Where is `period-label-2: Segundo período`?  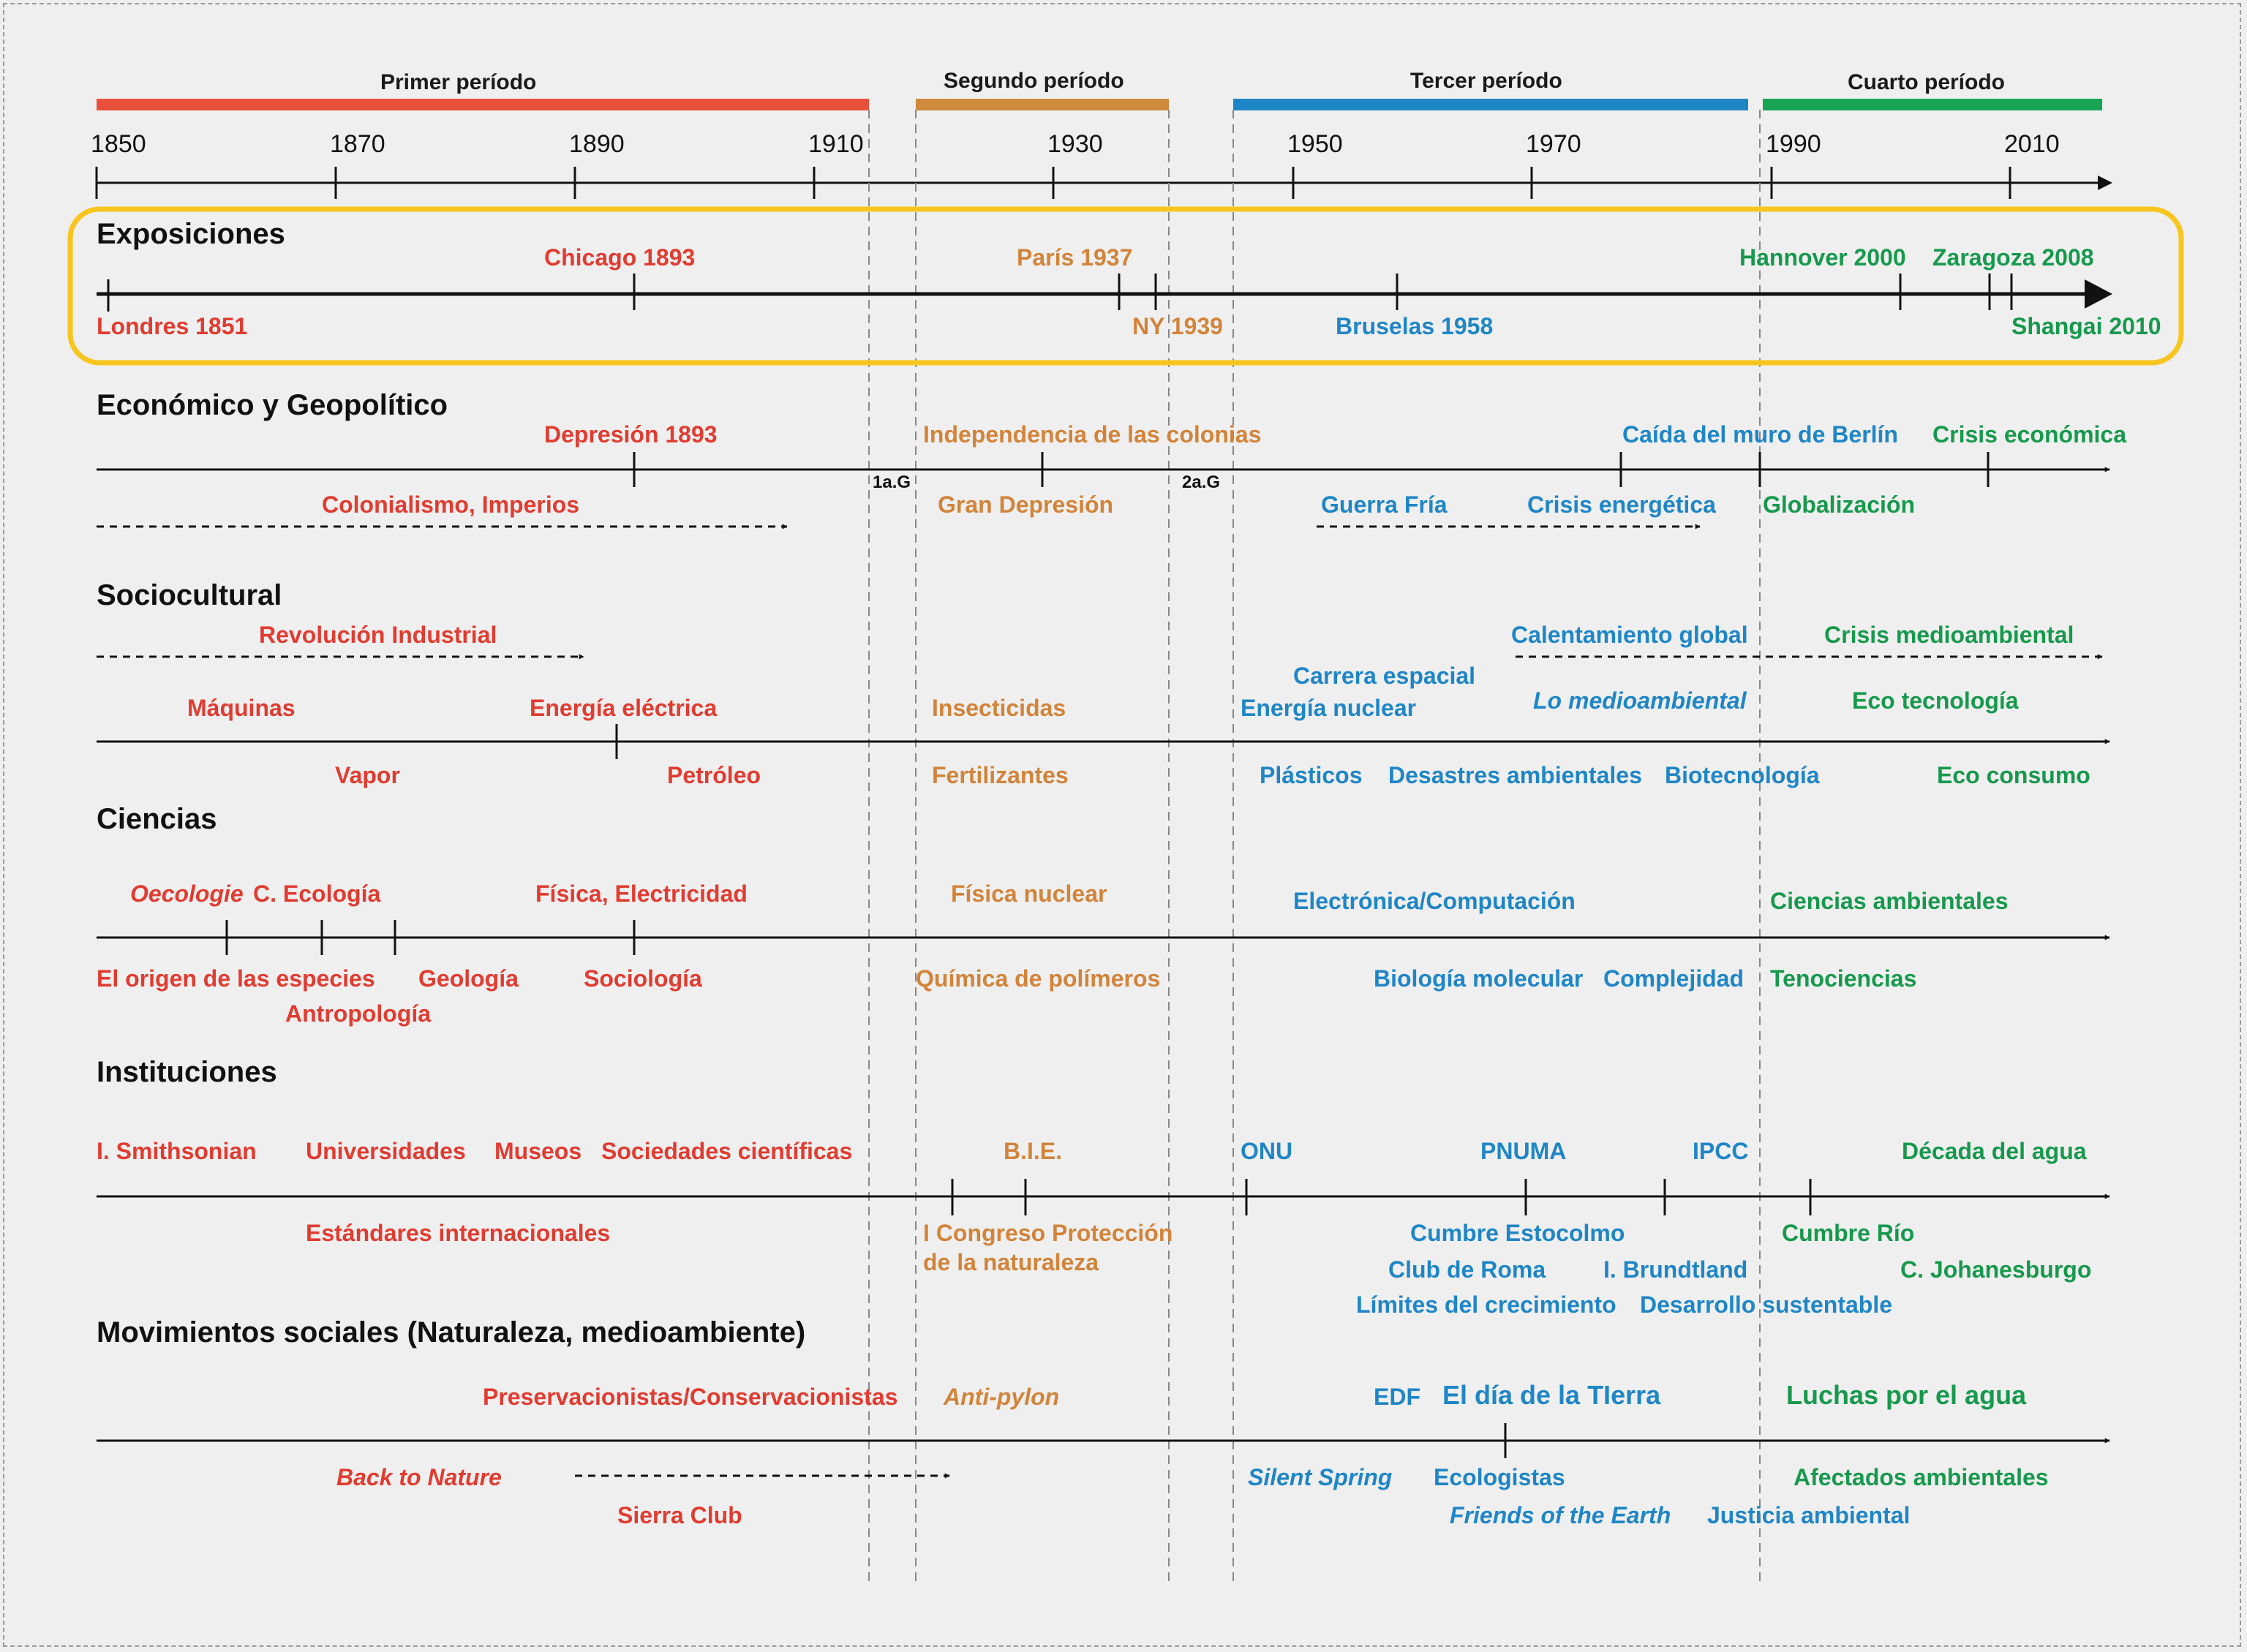
period-label-2: Segundo período is located at coordinates (1034, 81).